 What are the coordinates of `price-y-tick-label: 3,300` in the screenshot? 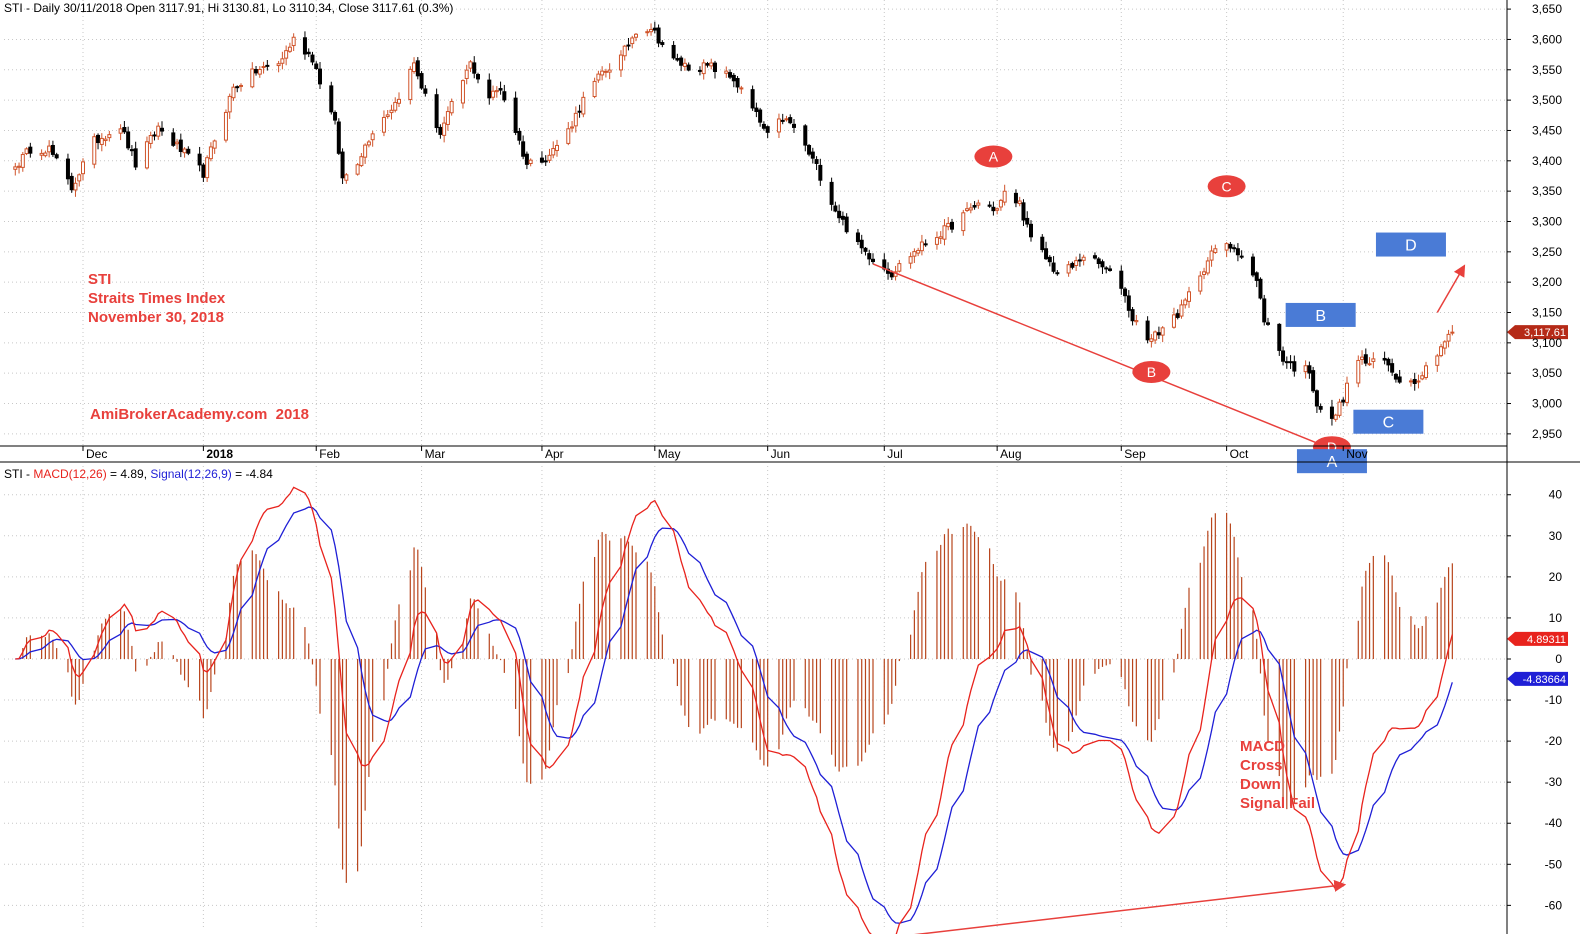 It's located at (1547, 221).